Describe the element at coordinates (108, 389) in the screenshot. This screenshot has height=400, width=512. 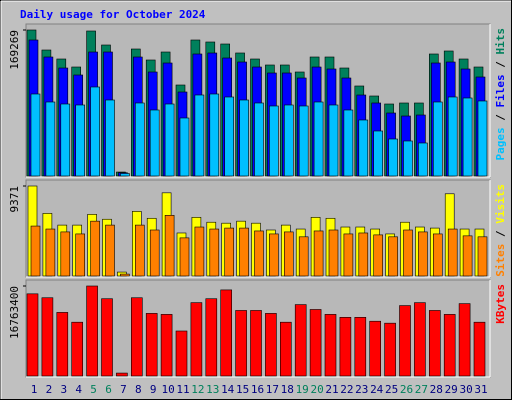
I see `x-tick-label: 6` at that location.